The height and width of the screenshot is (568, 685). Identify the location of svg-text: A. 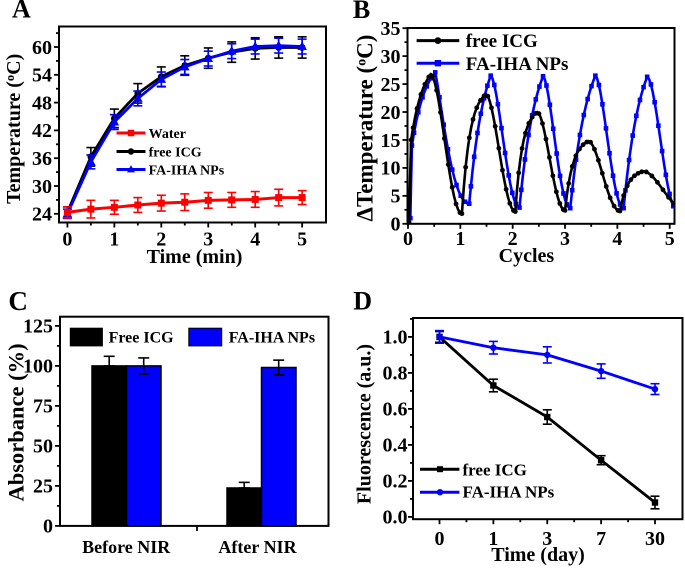
(21, 12).